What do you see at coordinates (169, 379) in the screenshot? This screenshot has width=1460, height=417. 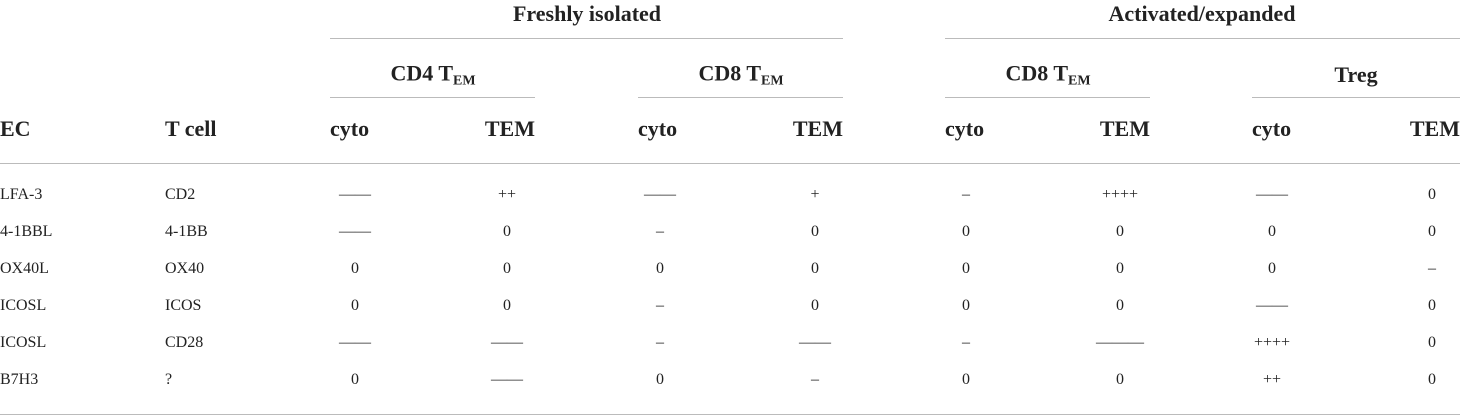 I see `cell: ?` at bounding box center [169, 379].